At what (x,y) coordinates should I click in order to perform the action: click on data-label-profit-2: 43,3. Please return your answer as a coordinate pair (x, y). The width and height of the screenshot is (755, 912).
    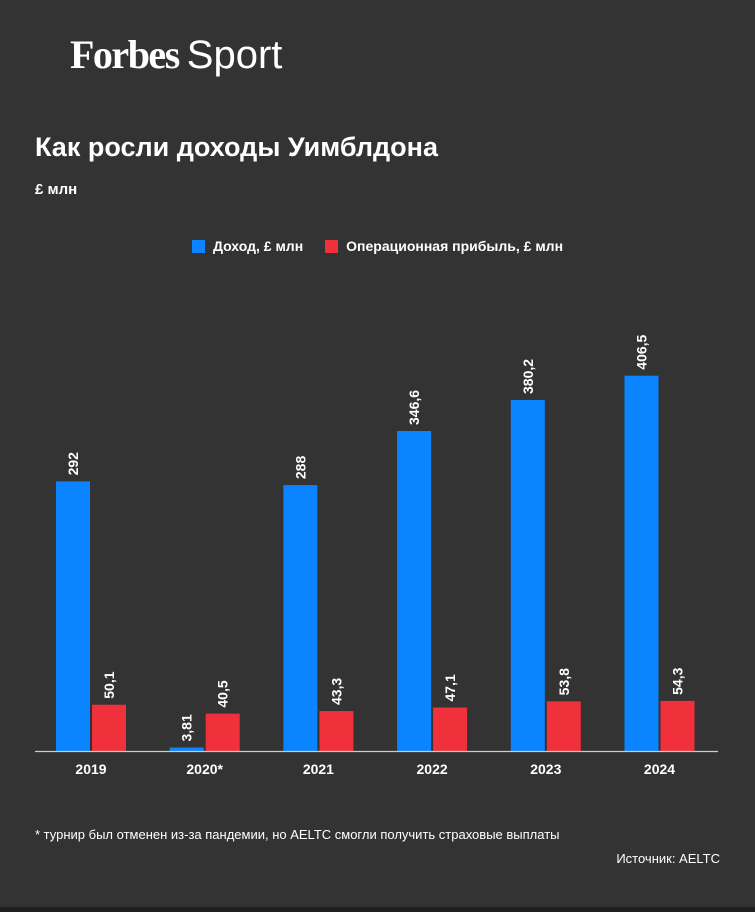
    Looking at the image, I should click on (336, 691).